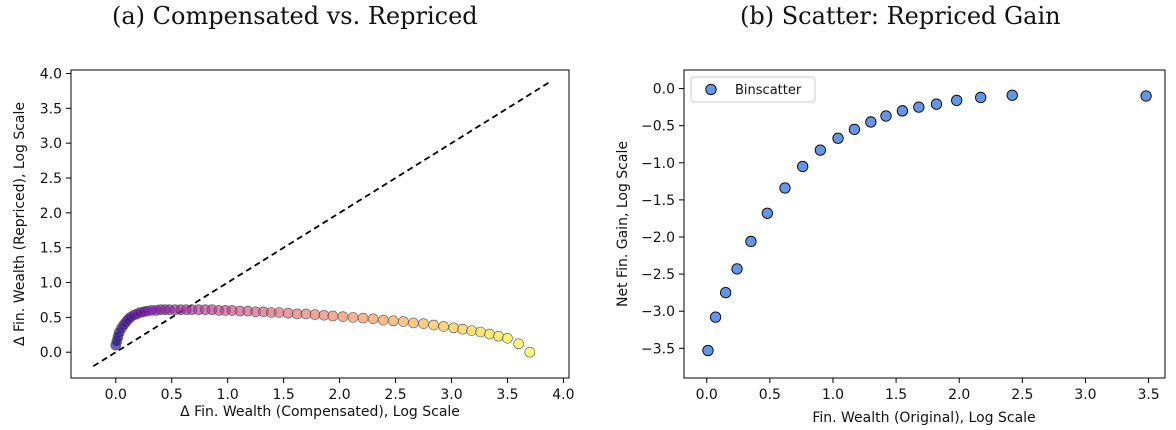  What do you see at coordinates (116, 395) in the screenshot?
I see `chart-a-x-tick-label: 0.0` at bounding box center [116, 395].